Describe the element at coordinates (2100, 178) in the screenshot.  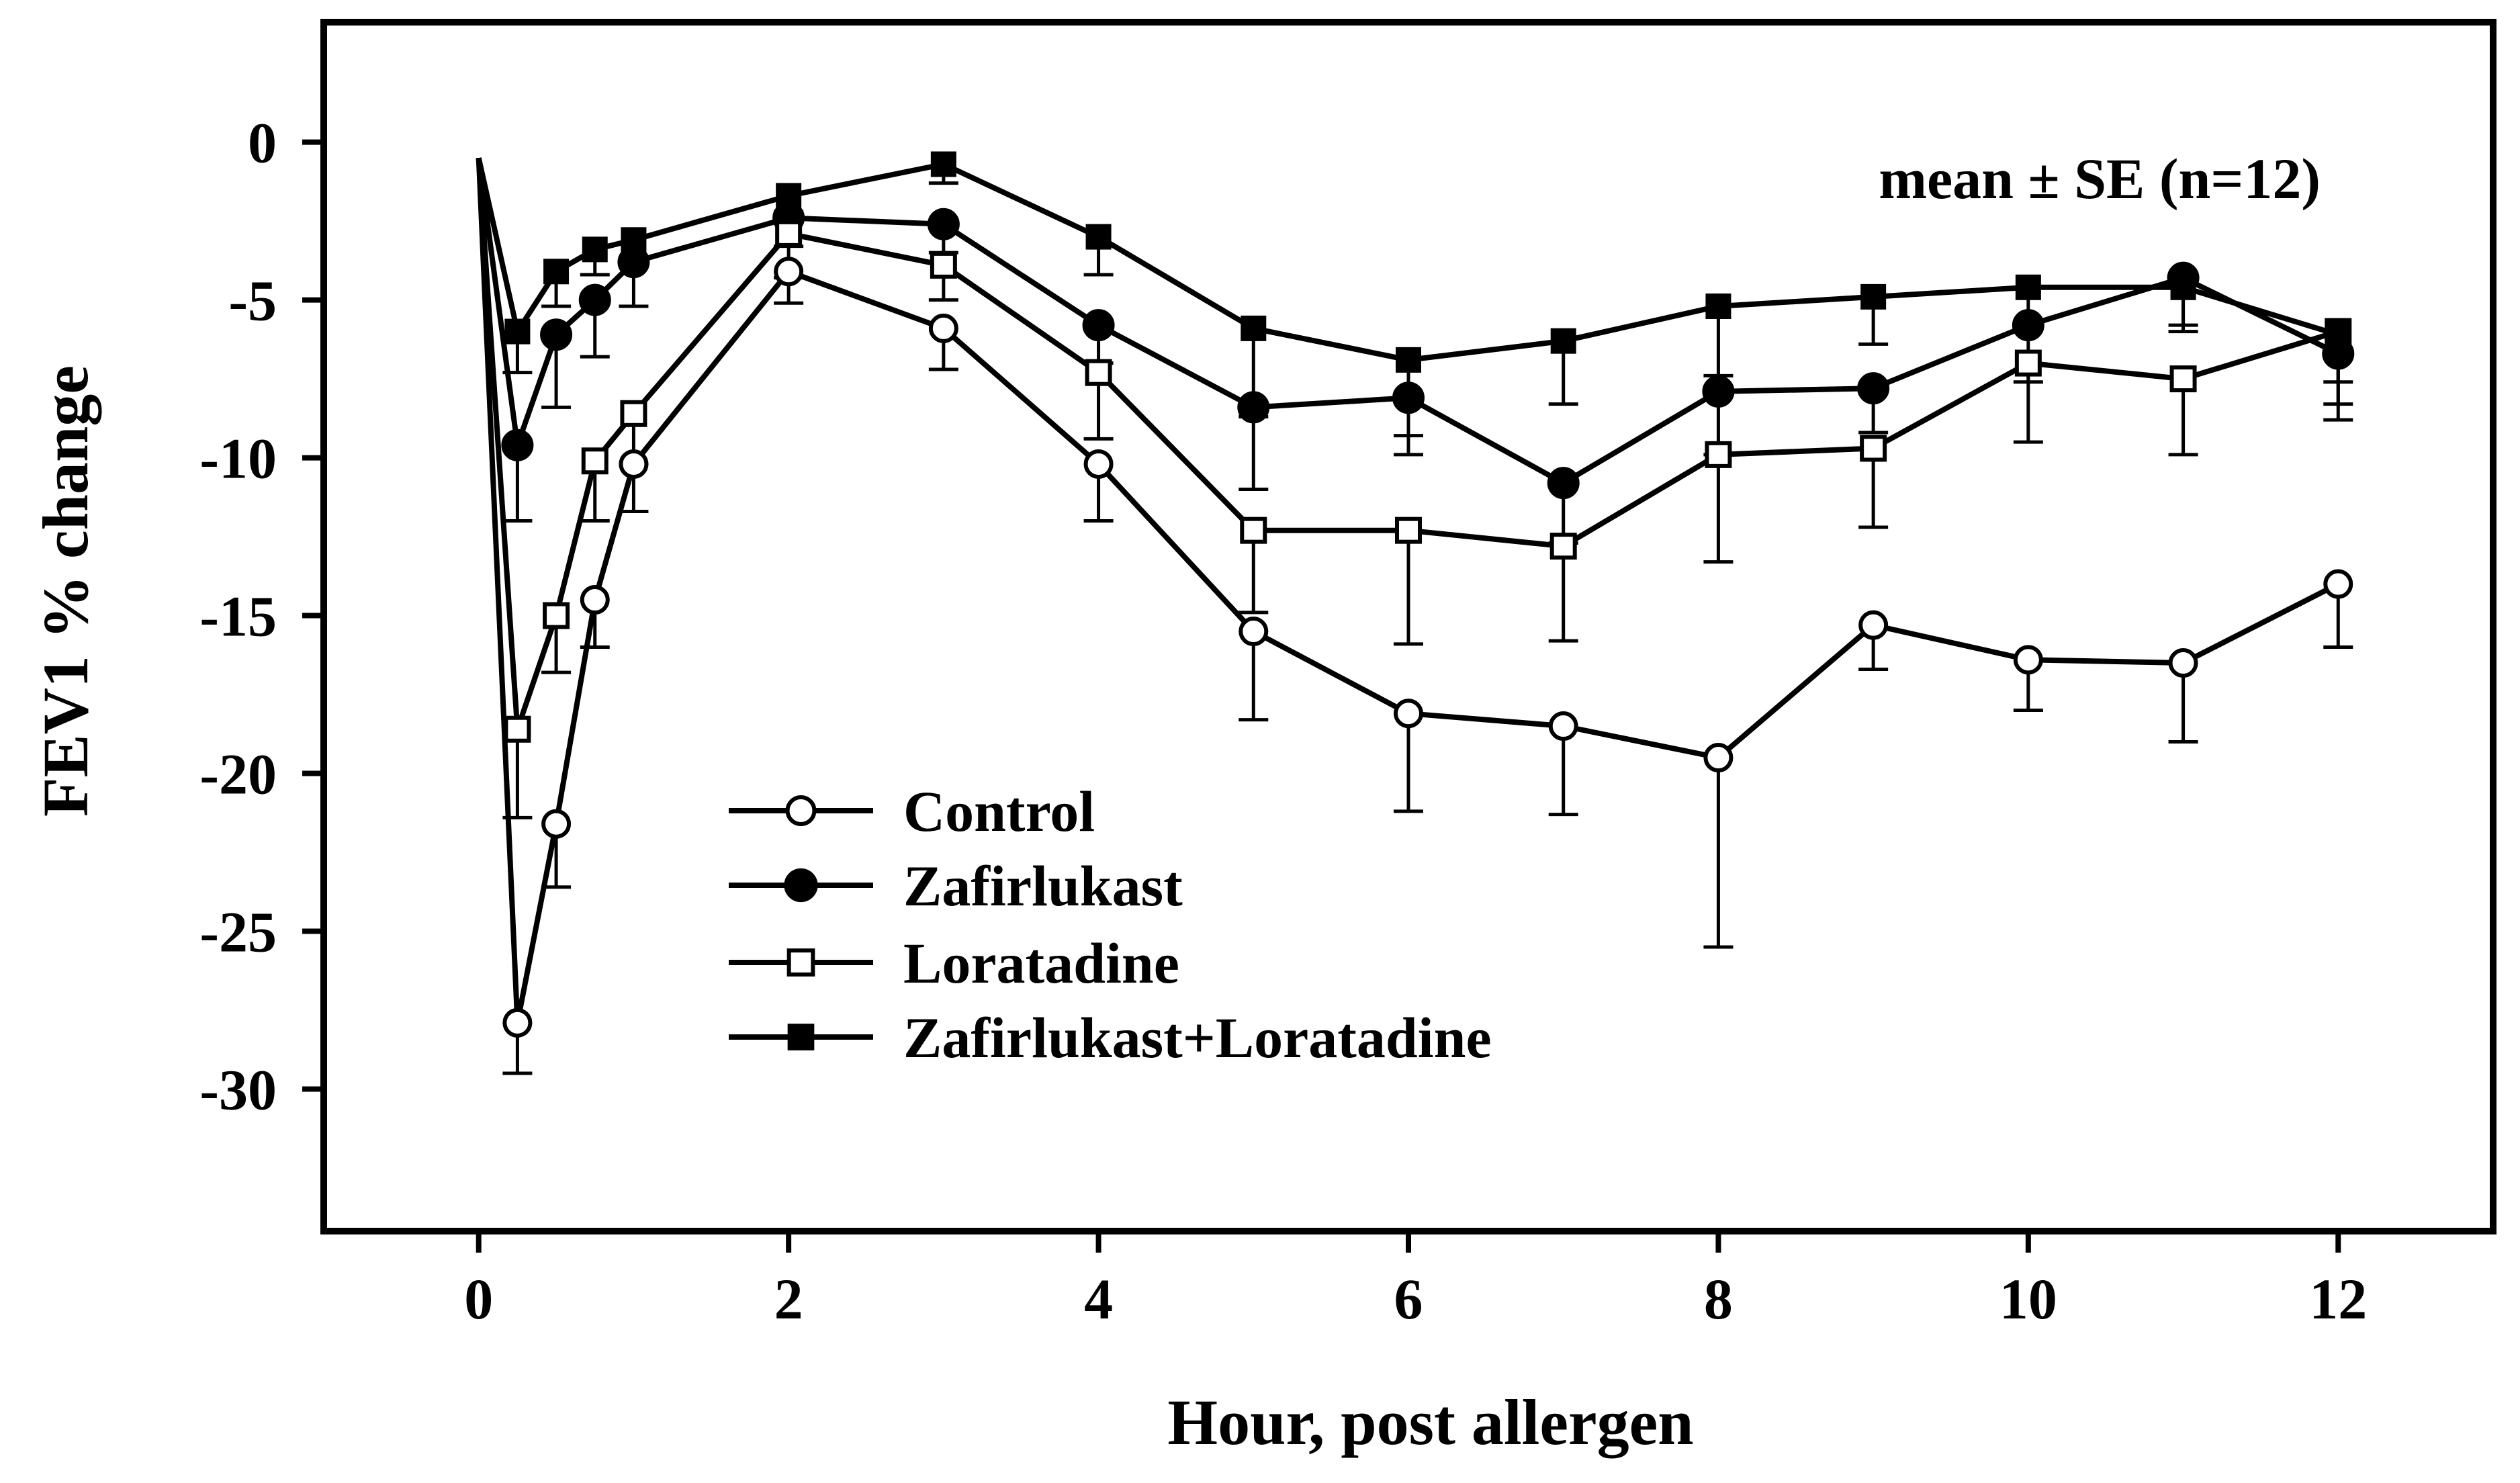
I see `annotation-mean-se: mean ± SE (n=12)` at that location.